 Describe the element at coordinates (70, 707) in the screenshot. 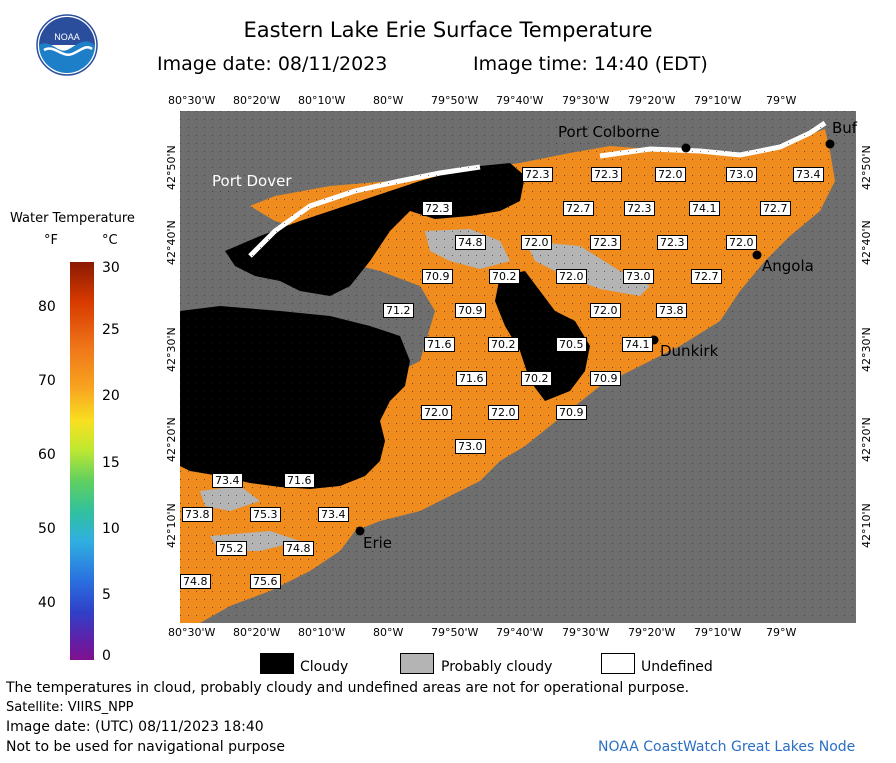

I see `footer-note-satellite: Satellite: VIIRS_NPP` at that location.